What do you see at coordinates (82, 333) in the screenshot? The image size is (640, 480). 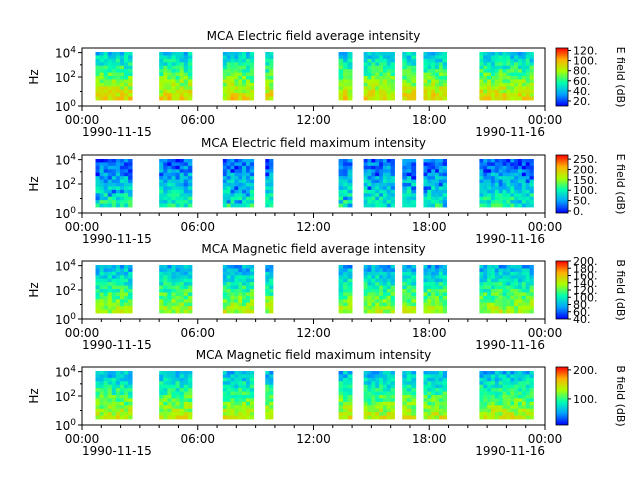 I see `x-tick-label: 00:00` at bounding box center [82, 333].